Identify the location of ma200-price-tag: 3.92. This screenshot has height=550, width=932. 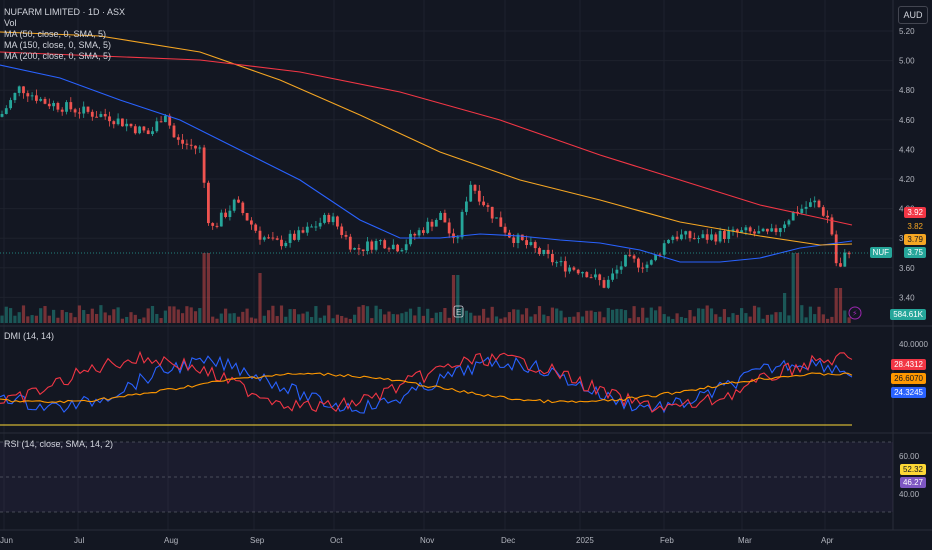
(915, 212).